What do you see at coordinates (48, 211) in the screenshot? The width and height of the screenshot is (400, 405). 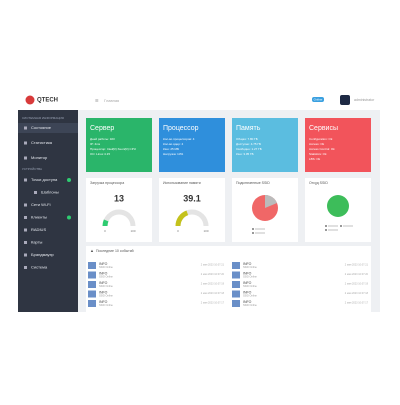 I see `sidebar` at bounding box center [48, 211].